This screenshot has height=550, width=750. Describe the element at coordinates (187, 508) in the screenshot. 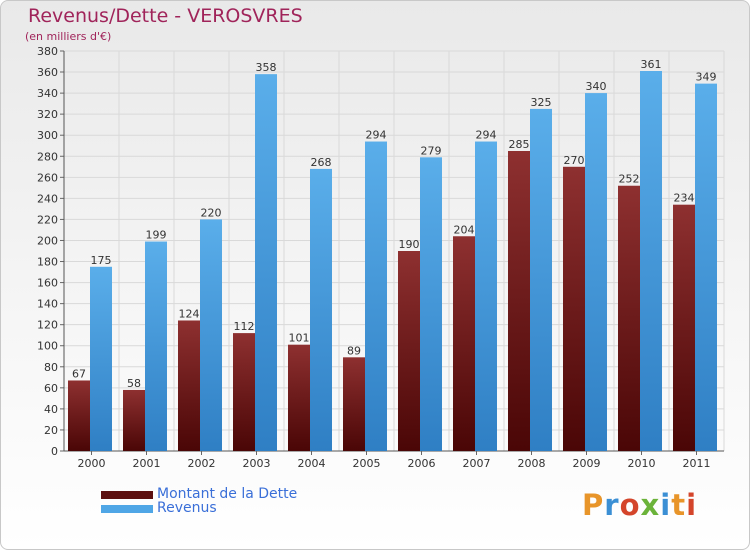

I see `legend-label-revenus: Revenus` at that location.